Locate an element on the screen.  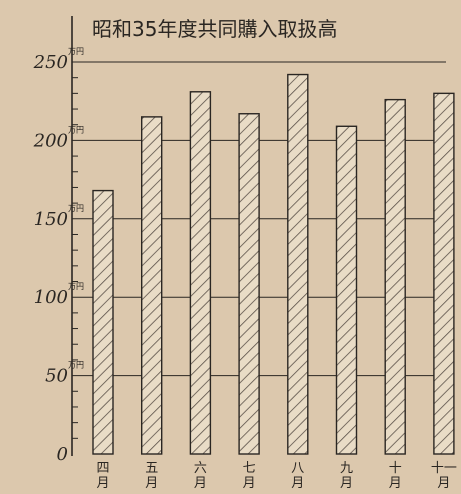
x-tick-label: 八月 is located at coordinates (297, 476).